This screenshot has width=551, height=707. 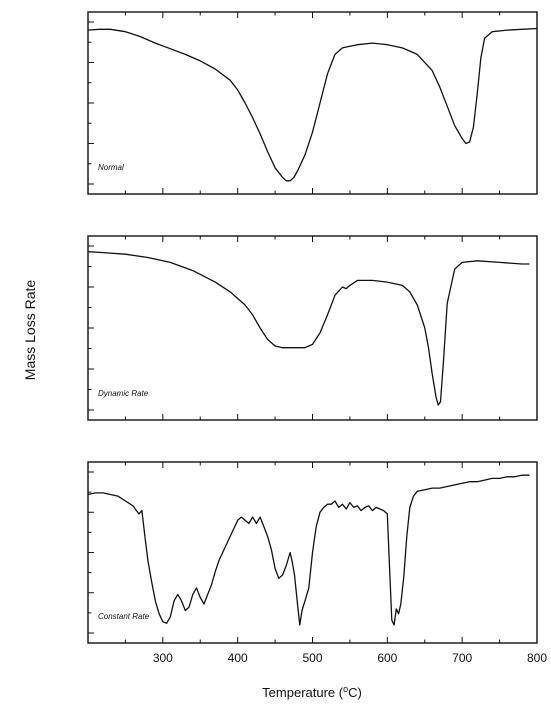 What do you see at coordinates (355, 692) in the screenshot?
I see `x-axis-label-unit: C)` at bounding box center [355, 692].